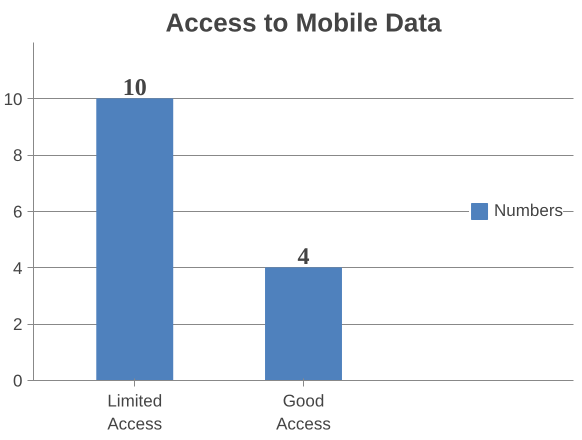 The width and height of the screenshot is (582, 440). I want to click on data-label: 4, so click(304, 257).